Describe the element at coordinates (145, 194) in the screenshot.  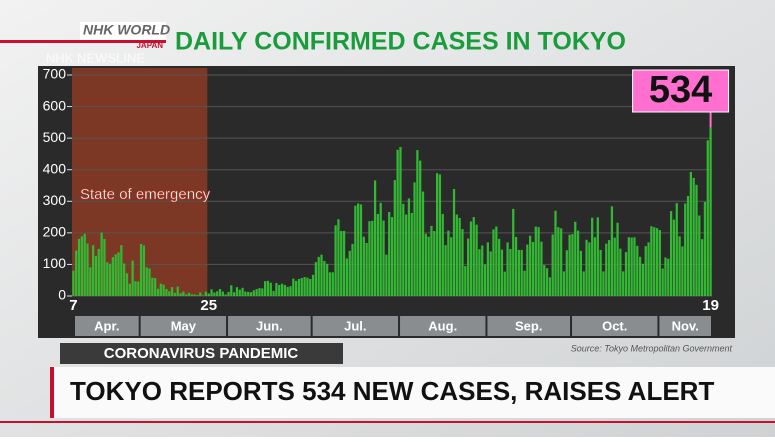
I see `annotation: State of emergency` at that location.